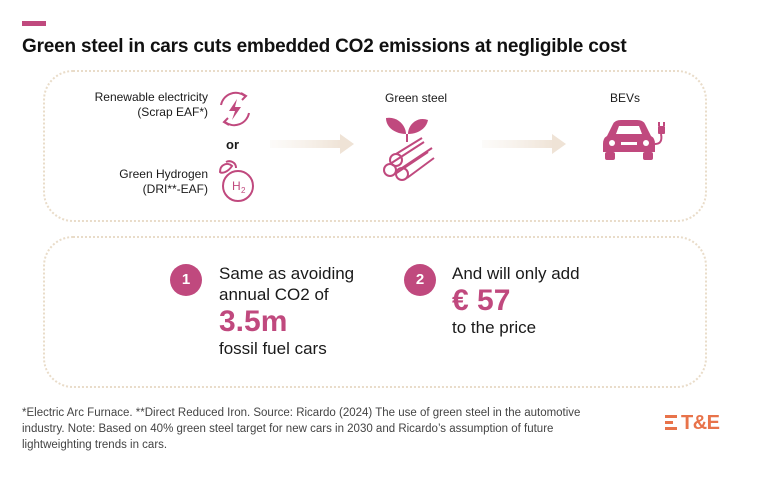 The image size is (763, 479). What do you see at coordinates (253, 321) in the screenshot?
I see `stat-1-value: 3.5m` at bounding box center [253, 321].